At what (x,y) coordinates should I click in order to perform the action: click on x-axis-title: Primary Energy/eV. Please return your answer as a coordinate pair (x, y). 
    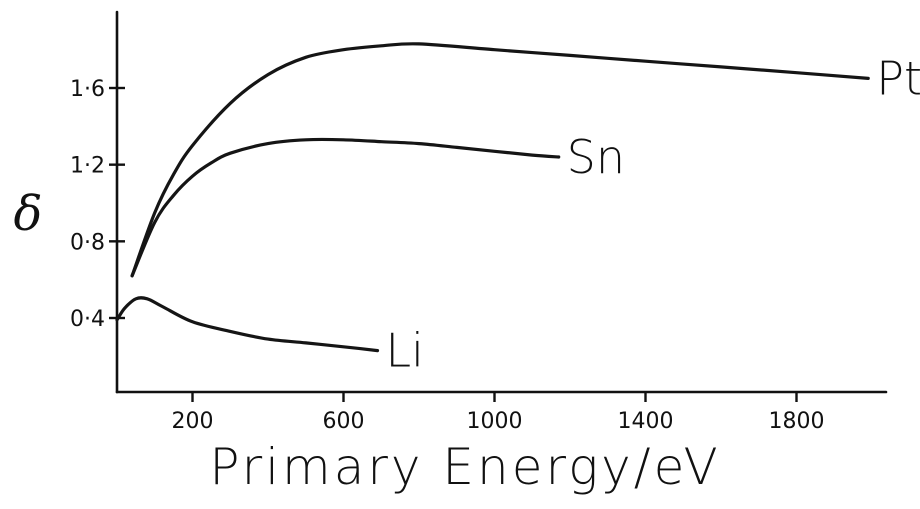
    Looking at the image, I should click on (464, 467).